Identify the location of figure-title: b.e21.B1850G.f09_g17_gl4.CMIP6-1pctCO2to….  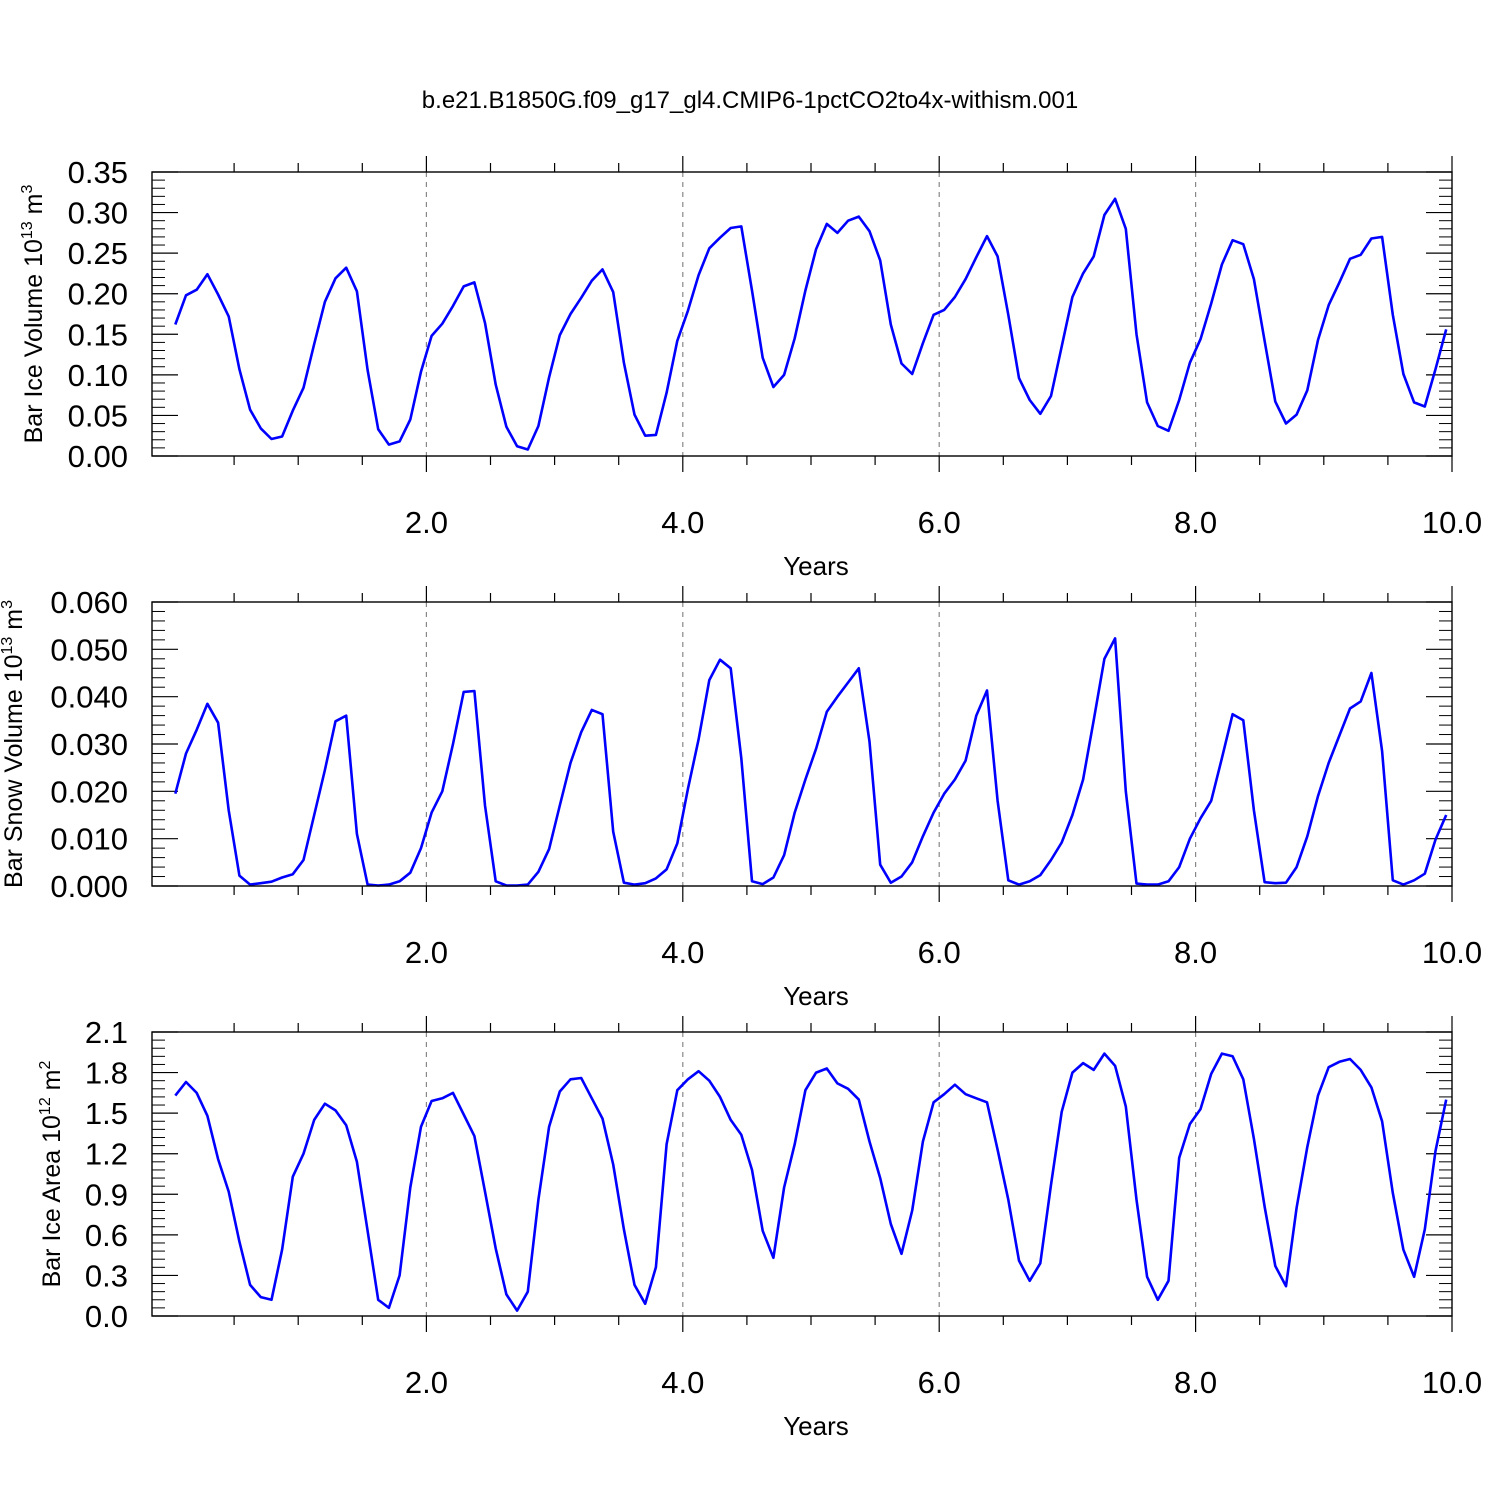
(750, 100).